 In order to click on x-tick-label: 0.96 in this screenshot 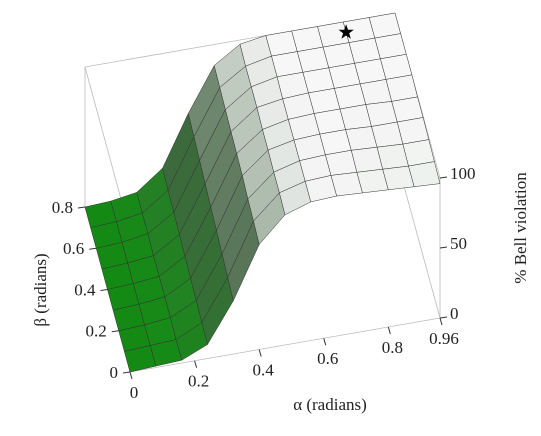, I will do `click(444, 338)`.